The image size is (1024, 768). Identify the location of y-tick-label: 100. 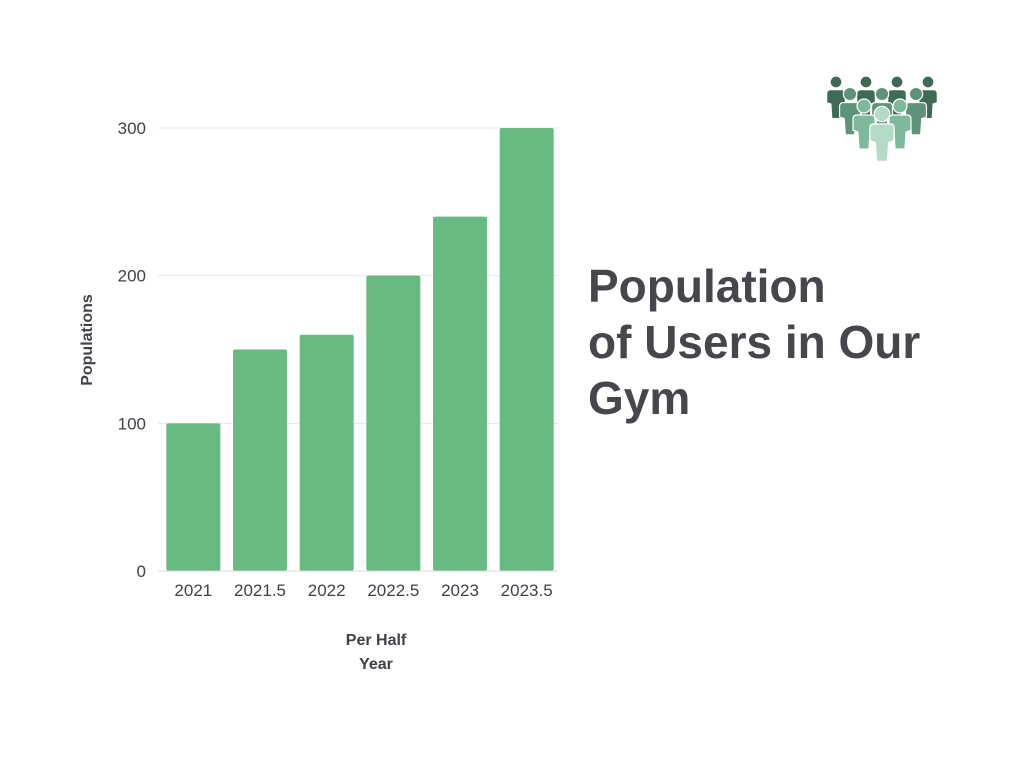
(132, 423).